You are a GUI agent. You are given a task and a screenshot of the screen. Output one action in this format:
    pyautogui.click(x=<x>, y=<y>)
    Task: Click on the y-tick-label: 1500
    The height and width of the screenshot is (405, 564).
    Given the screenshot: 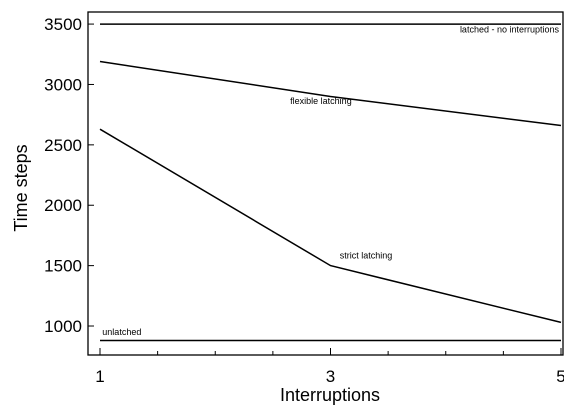 What is the action you would take?
    pyautogui.click(x=63, y=266)
    